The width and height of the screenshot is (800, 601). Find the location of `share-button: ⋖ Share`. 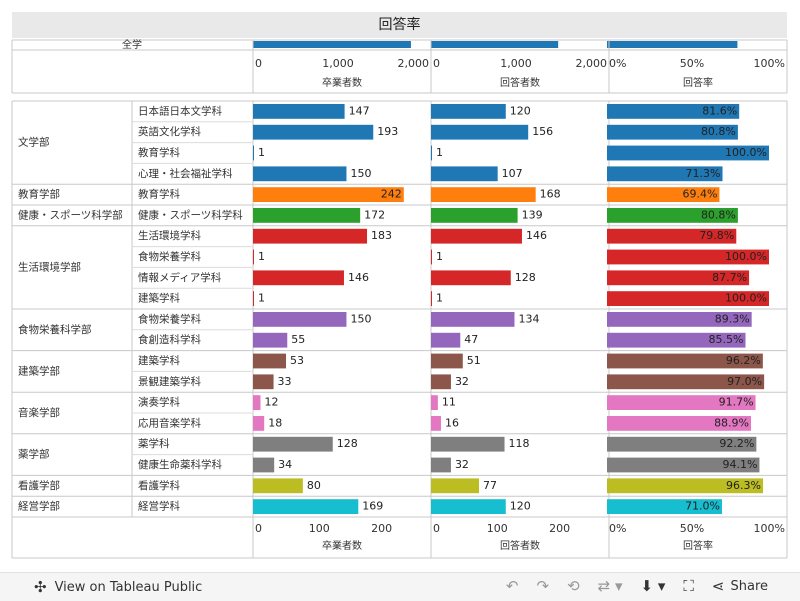

share-button: ⋖ Share is located at coordinates (740, 586).